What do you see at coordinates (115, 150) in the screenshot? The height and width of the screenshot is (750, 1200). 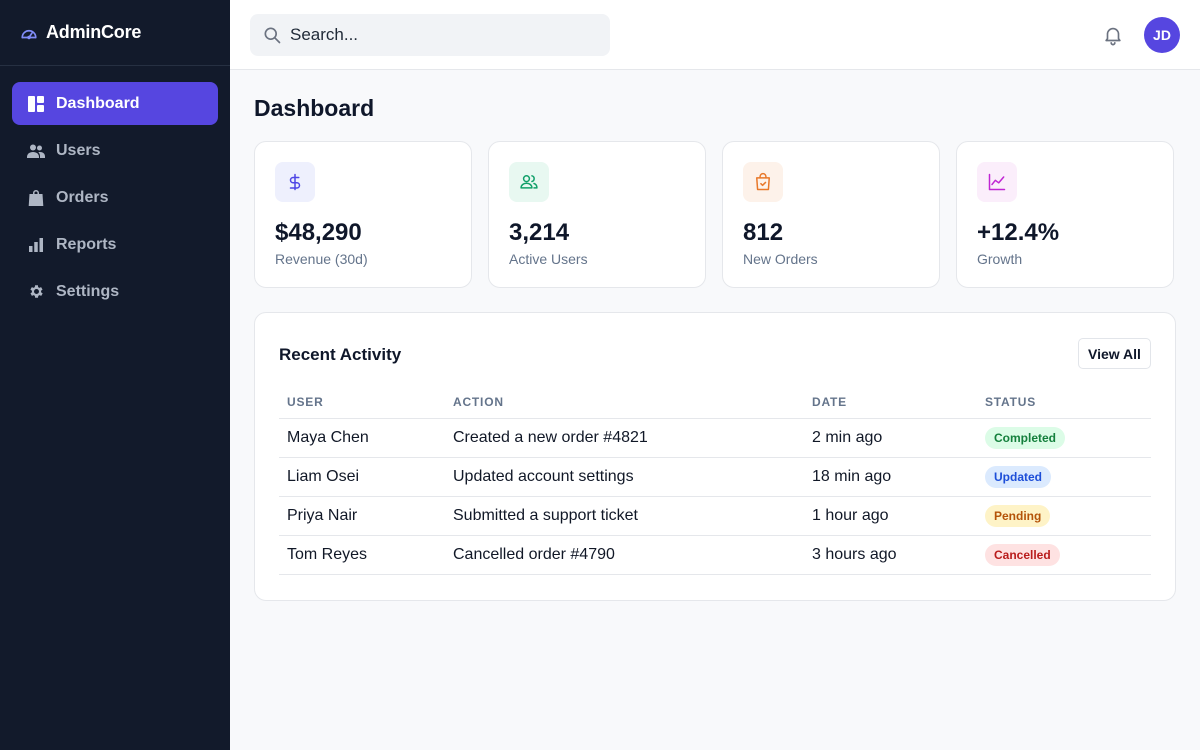 I see `sidebar-item-users: Users` at bounding box center [115, 150].